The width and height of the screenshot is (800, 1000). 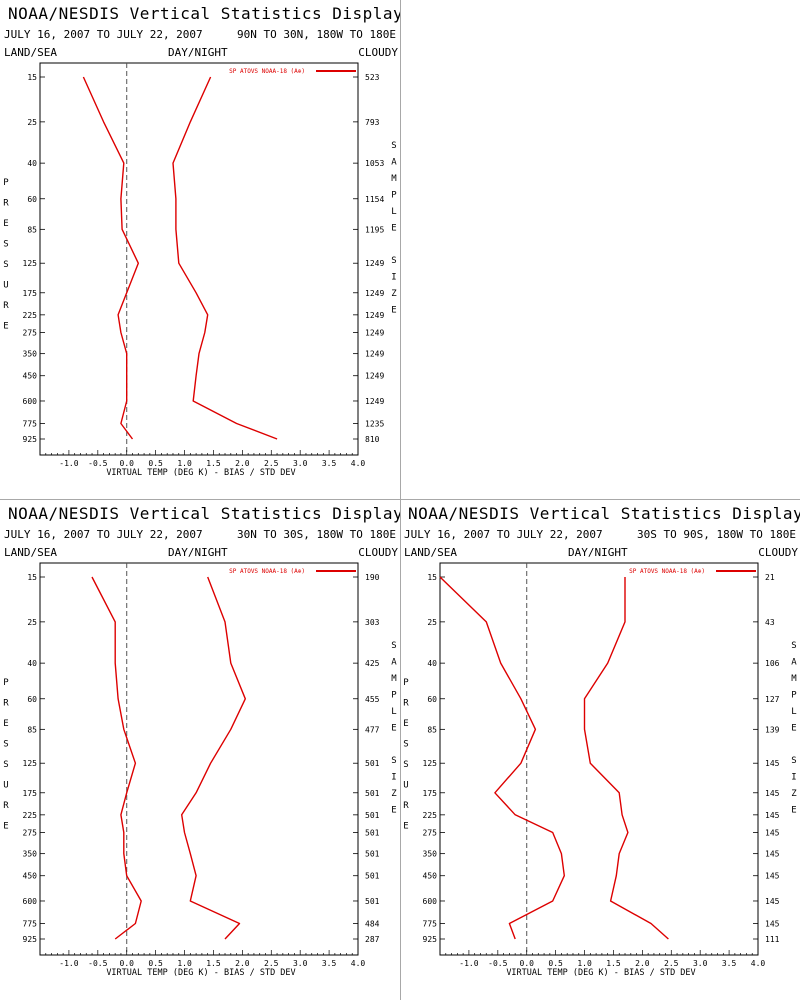 I want to click on pressure-level-label: 600, so click(x=30, y=401).